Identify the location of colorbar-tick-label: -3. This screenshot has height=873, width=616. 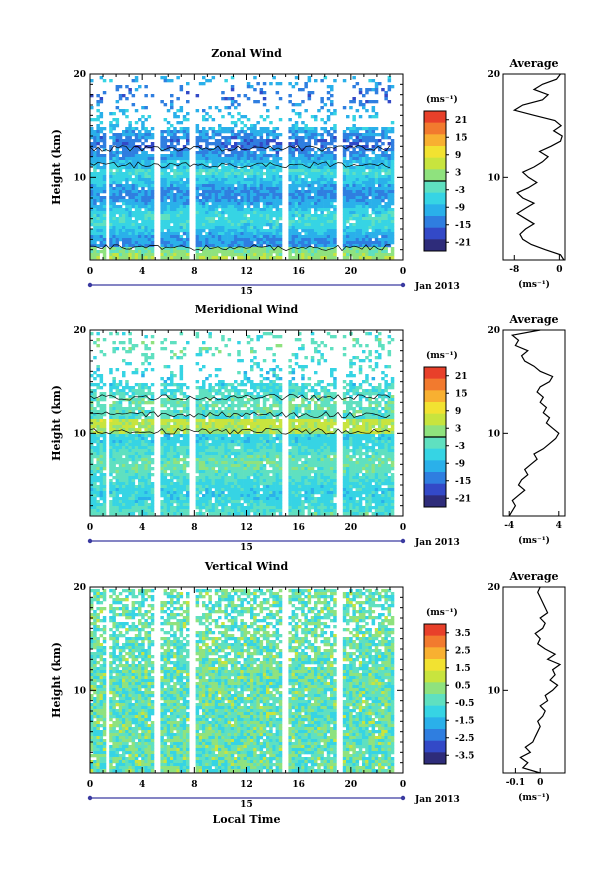
(460, 447).